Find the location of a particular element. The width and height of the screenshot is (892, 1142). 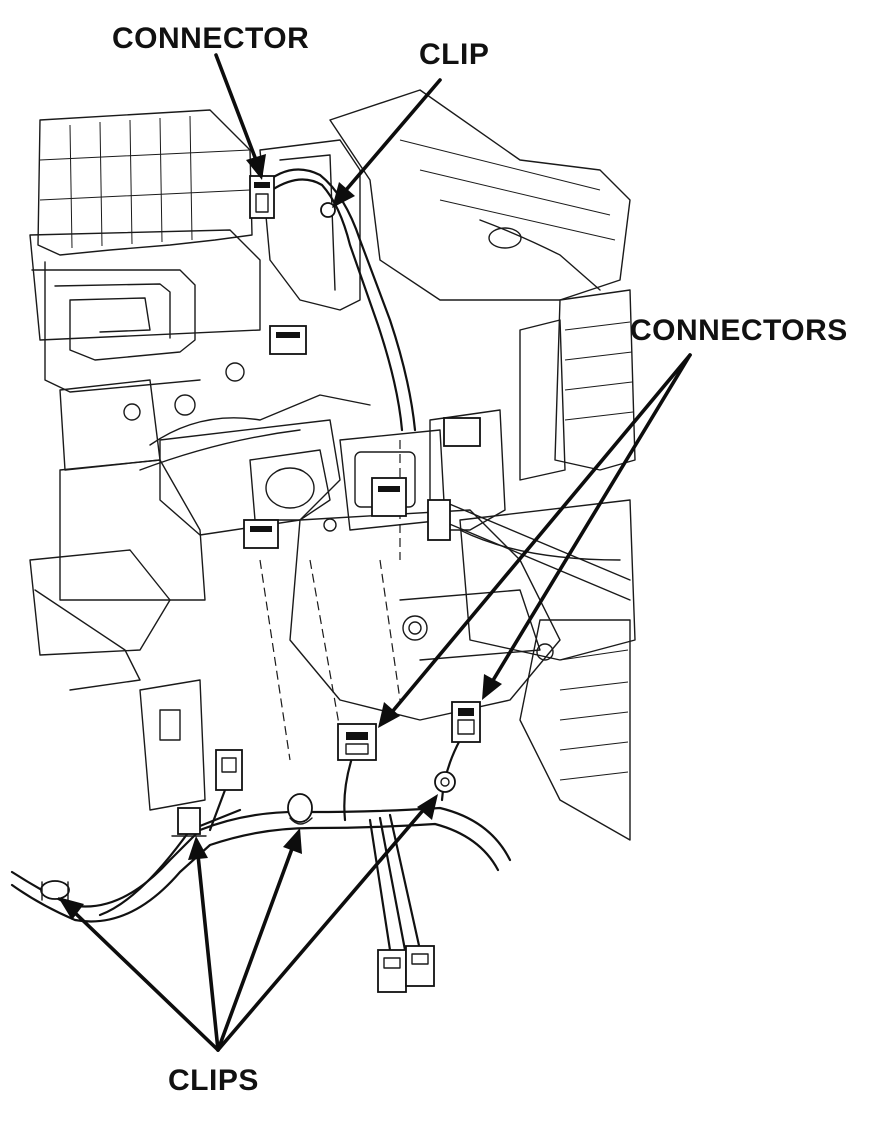

upper-center-connector is located at coordinates (288, 340).